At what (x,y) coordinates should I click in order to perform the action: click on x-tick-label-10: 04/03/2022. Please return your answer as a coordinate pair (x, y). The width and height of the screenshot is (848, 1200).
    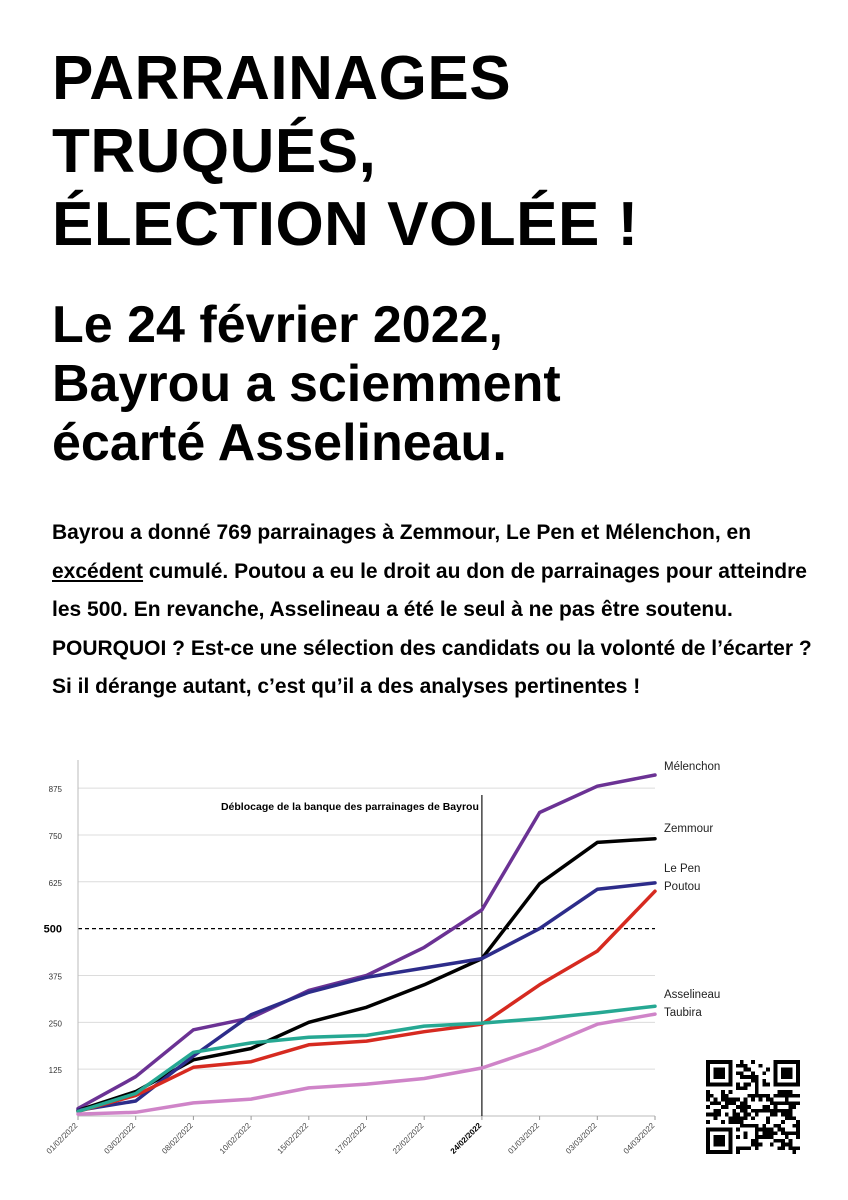
    Looking at the image, I should click on (639, 1138).